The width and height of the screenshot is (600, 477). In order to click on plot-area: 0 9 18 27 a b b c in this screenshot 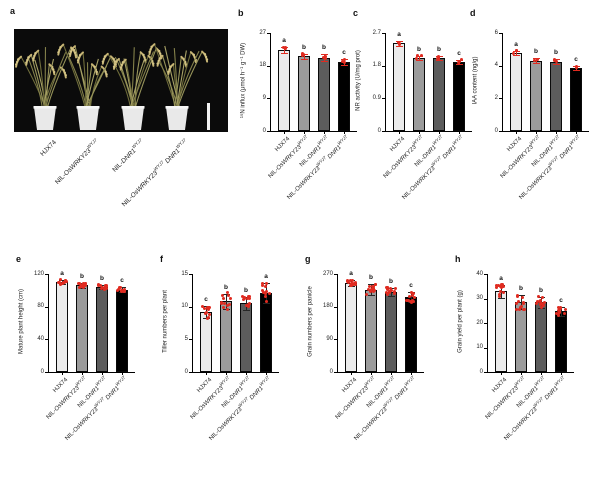, I will do `click(308, 82)`.